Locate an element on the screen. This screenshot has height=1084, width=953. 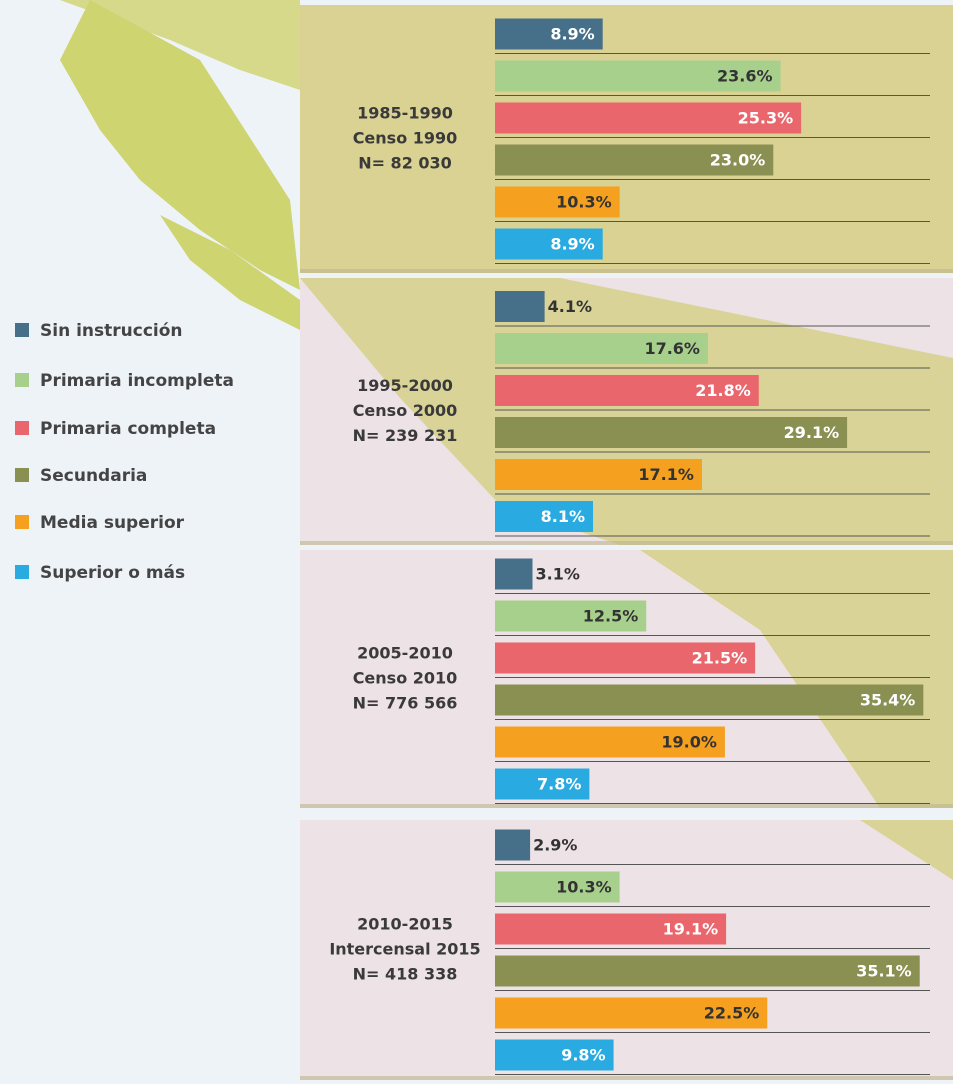
group-label: Censo 2000 is located at coordinates (405, 410).